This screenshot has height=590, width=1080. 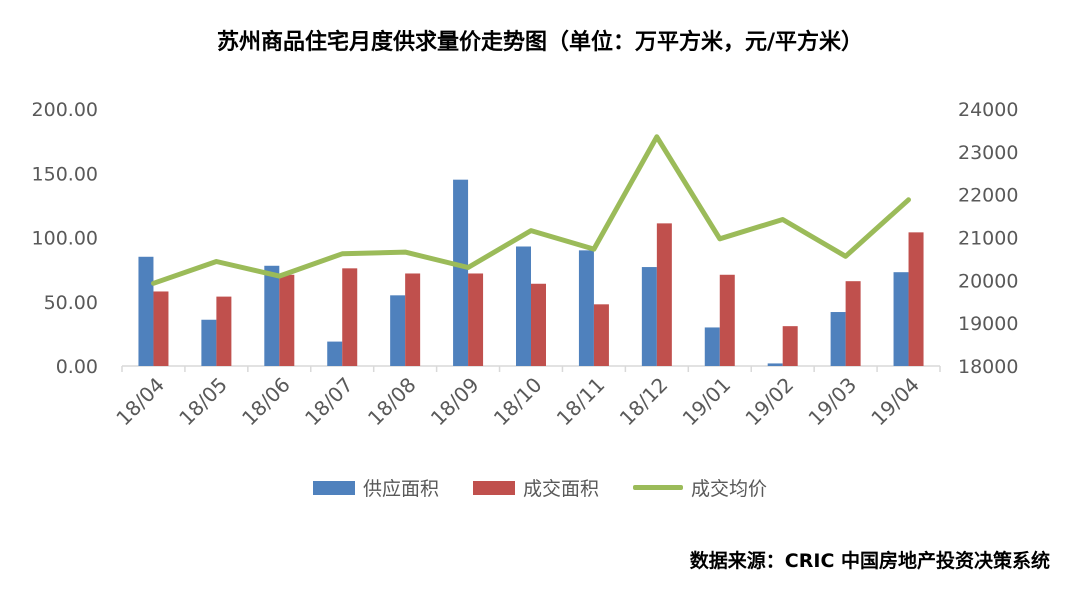 What do you see at coordinates (71, 303) in the screenshot?
I see `left-axis-tick-label: 50.00` at bounding box center [71, 303].